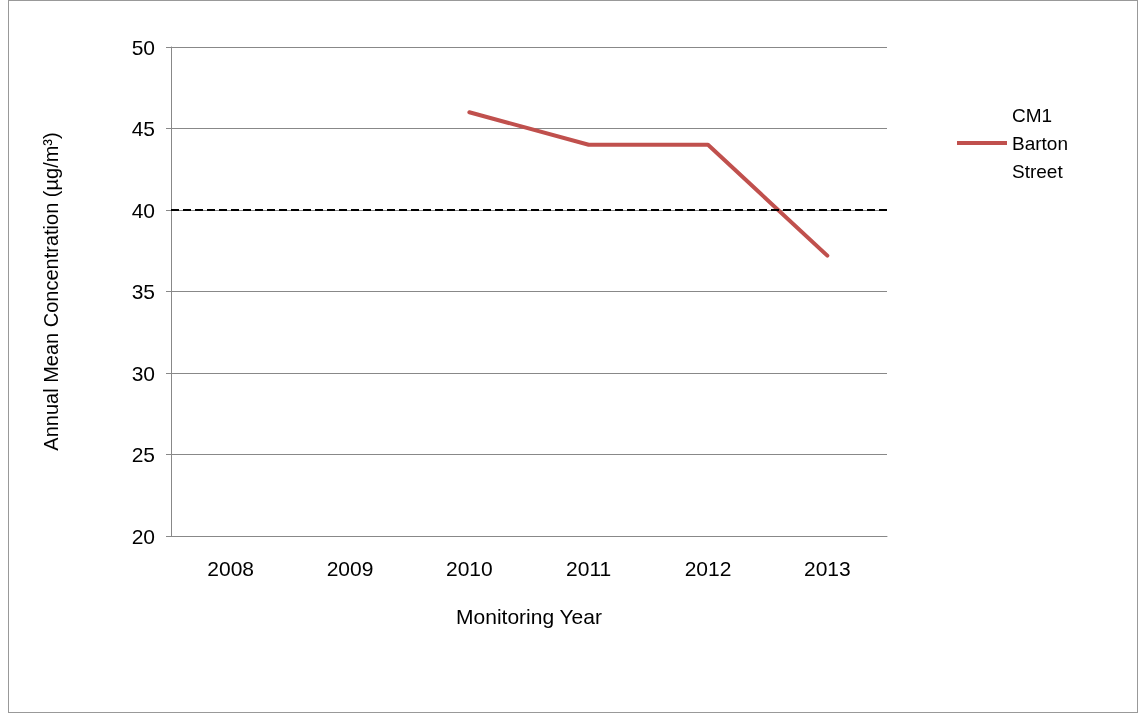  What do you see at coordinates (143, 536) in the screenshot?
I see `y-tick-label: 20` at bounding box center [143, 536].